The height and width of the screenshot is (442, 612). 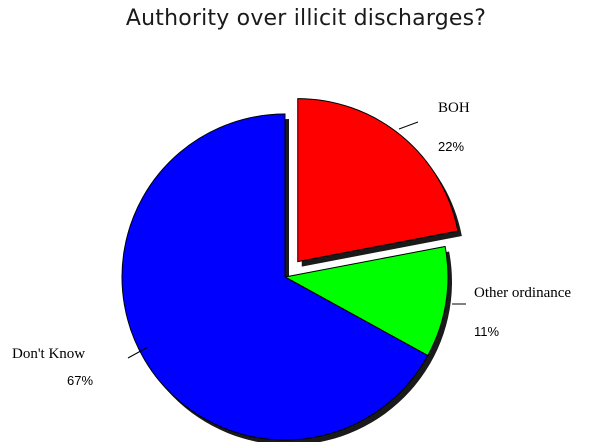 What do you see at coordinates (366, 301) in the screenshot?
I see `pie-slice-other-ordinance` at bounding box center [366, 301].